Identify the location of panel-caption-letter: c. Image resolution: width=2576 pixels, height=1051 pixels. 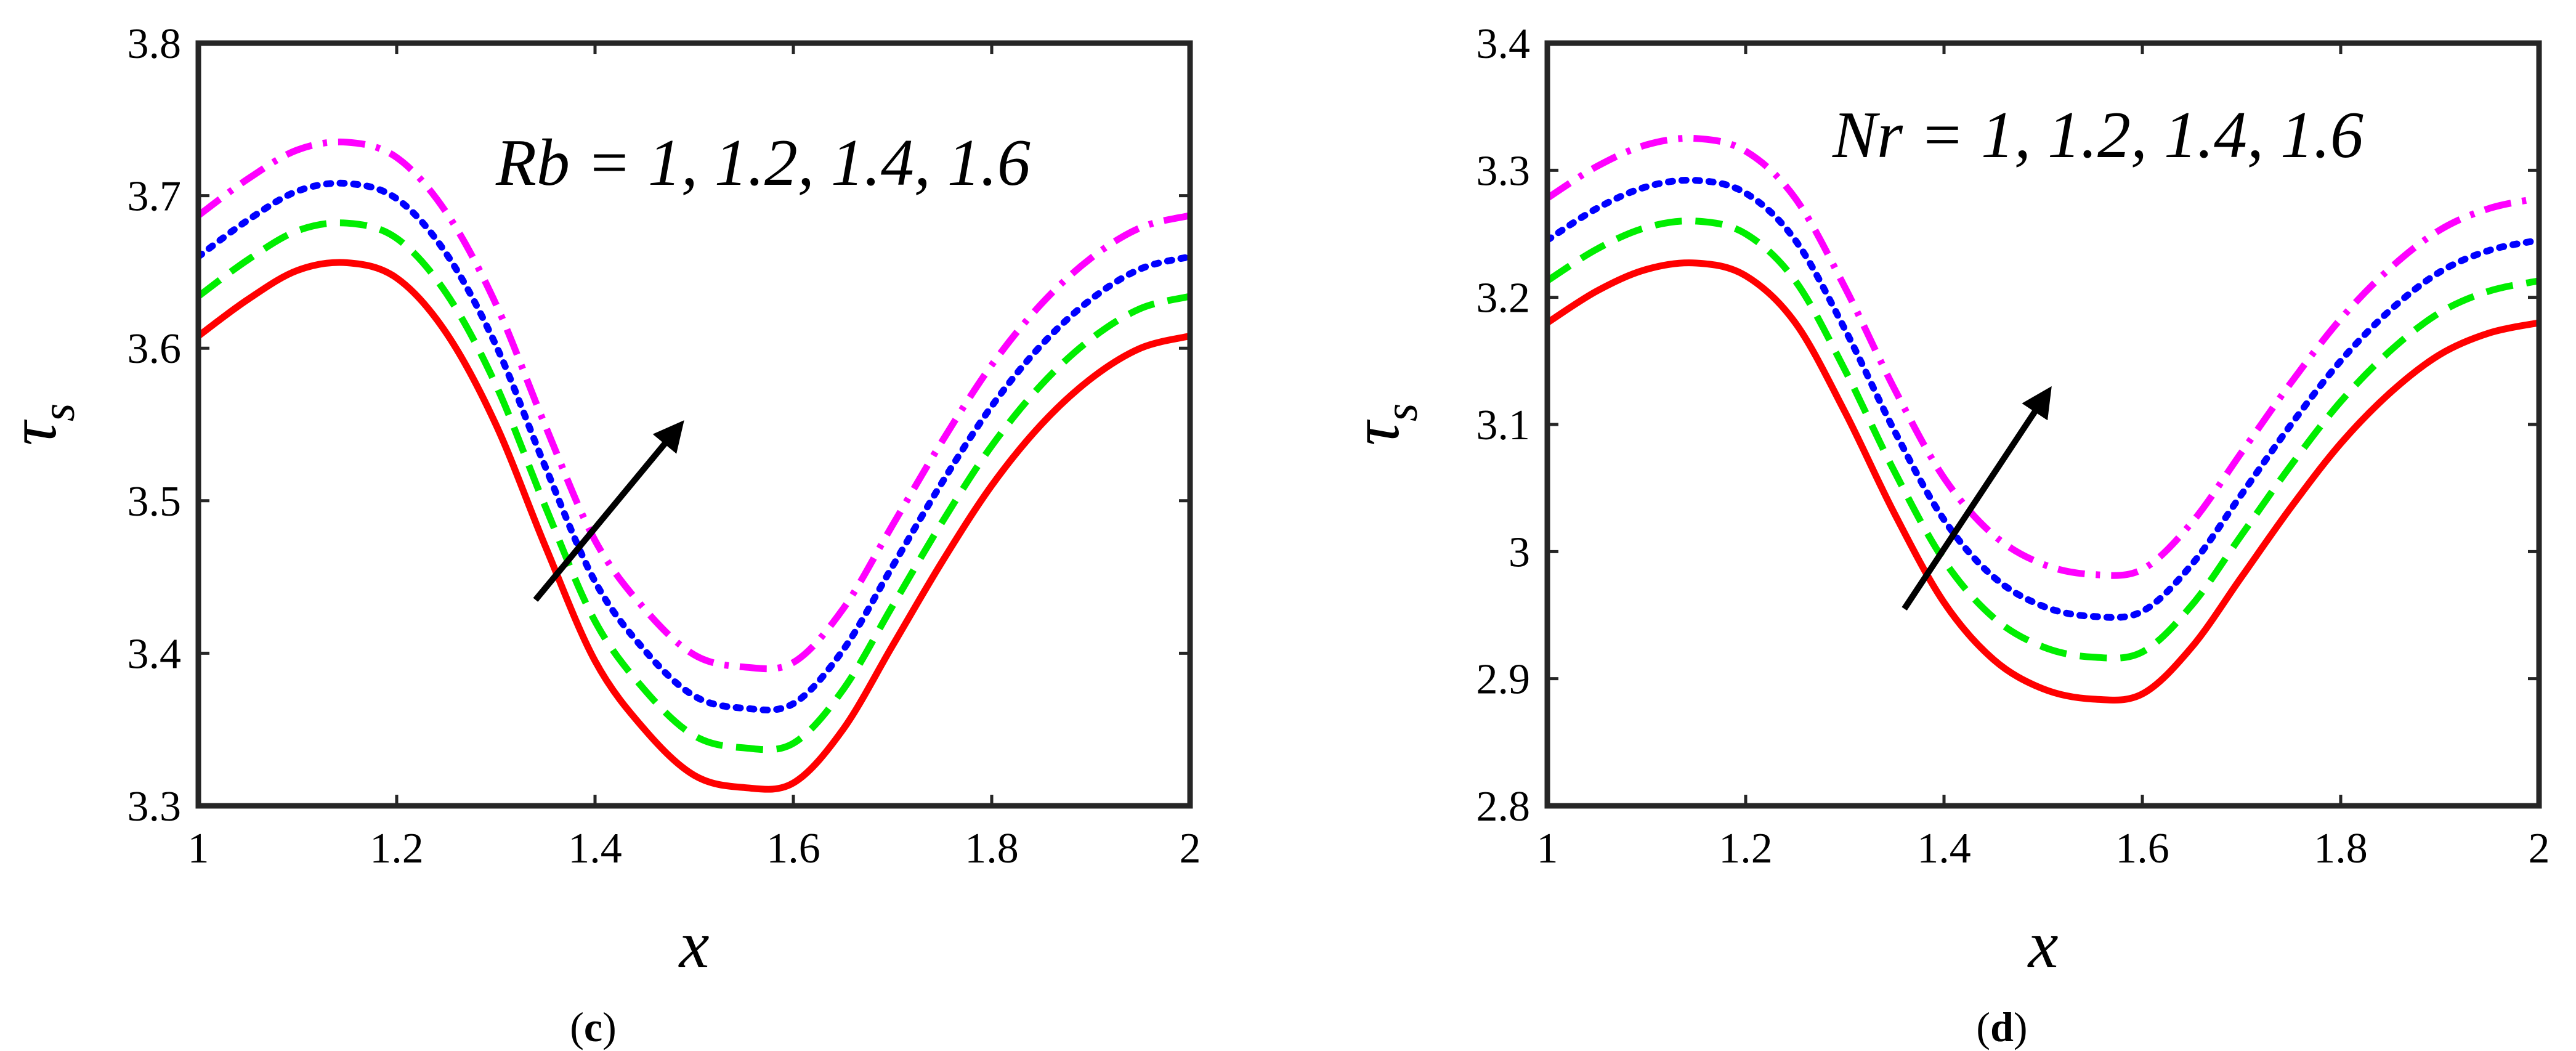
(593, 1027).